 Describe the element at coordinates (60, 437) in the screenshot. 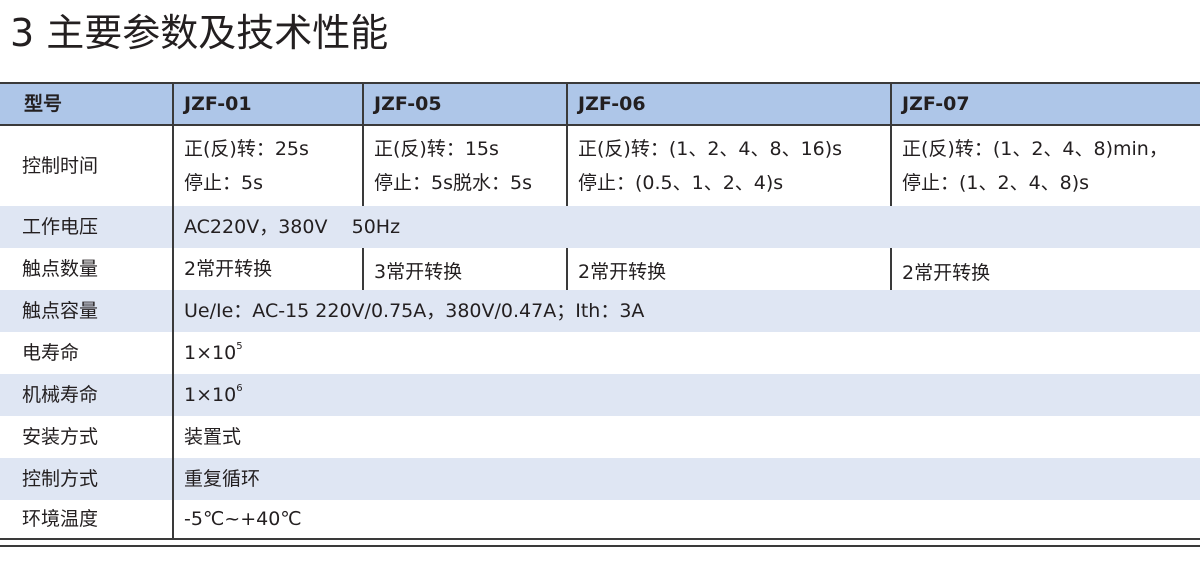

I see `row-label: 安装方式` at that location.